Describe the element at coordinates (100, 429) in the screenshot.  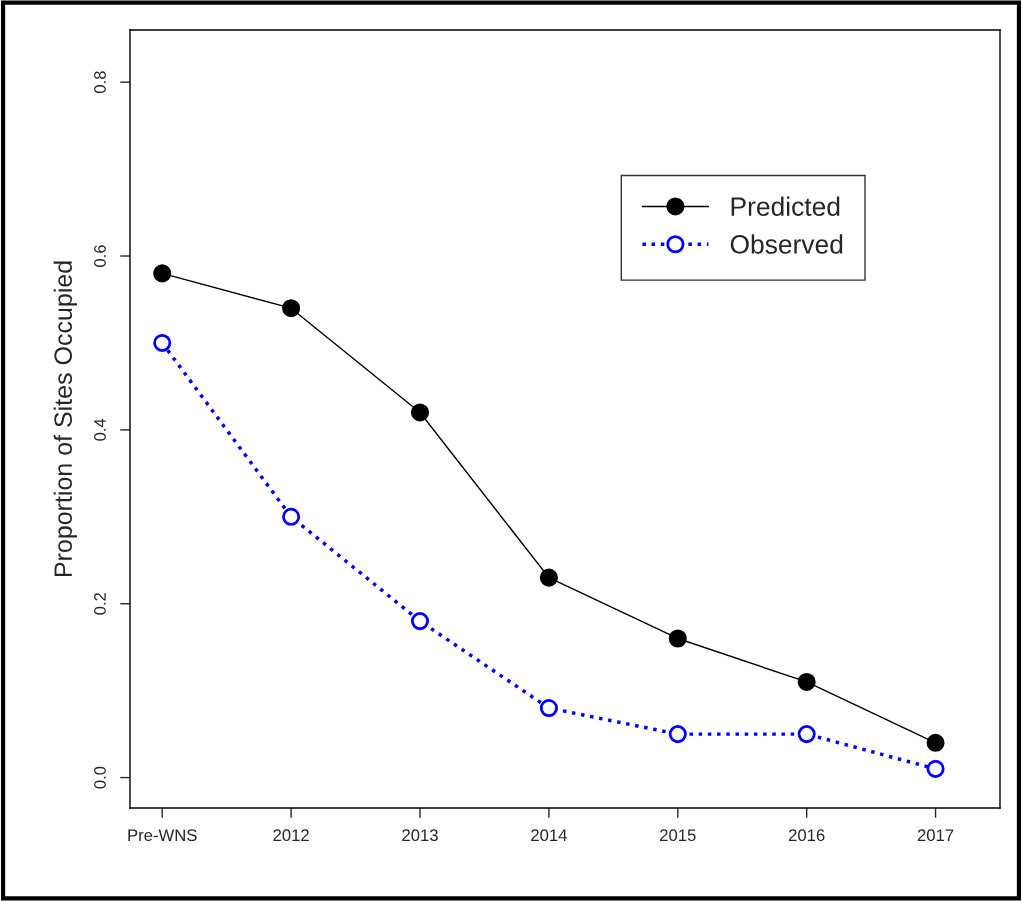
I see `y-tick-label: 0.4` at that location.